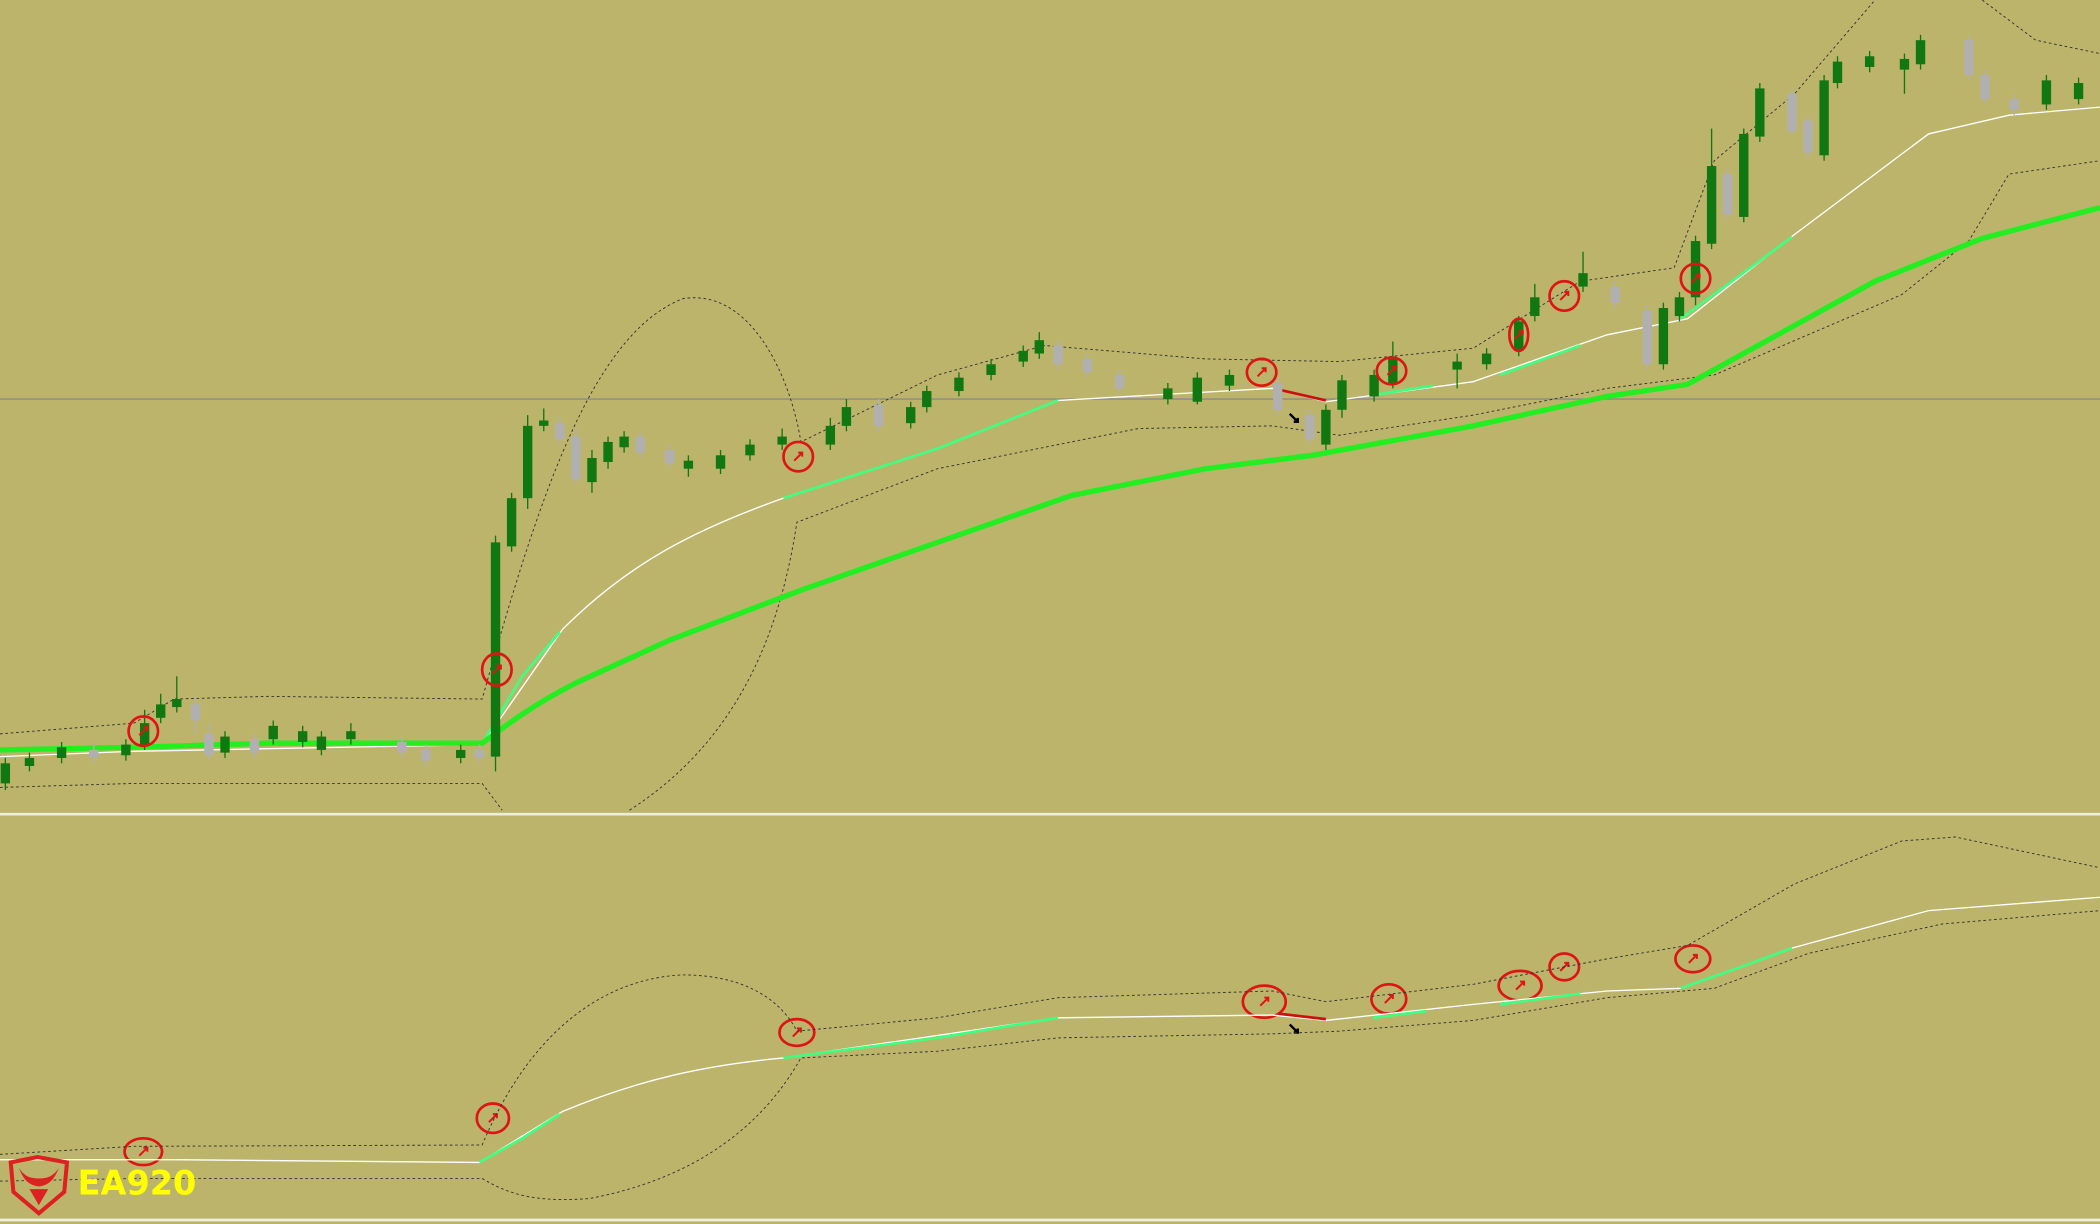 This screenshot has height=1224, width=2100. Describe the element at coordinates (1135, 1055) in the screenshot. I see `lower-panel-up-segment` at that location.